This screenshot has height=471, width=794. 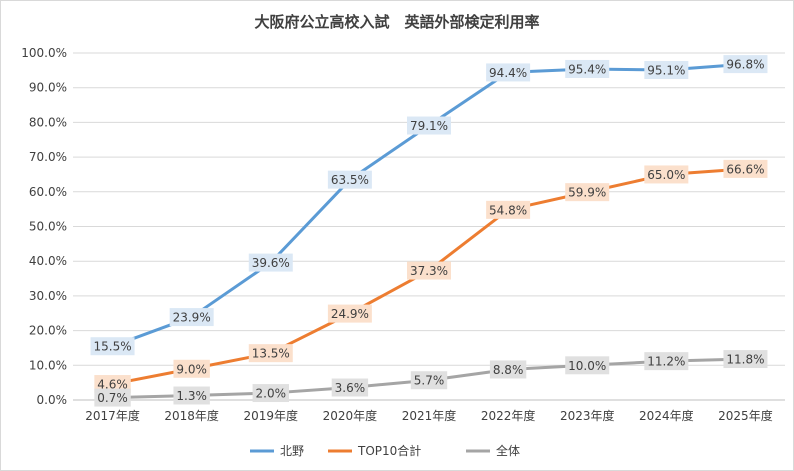 I want to click on data-label: 63.5%, so click(x=349, y=179).